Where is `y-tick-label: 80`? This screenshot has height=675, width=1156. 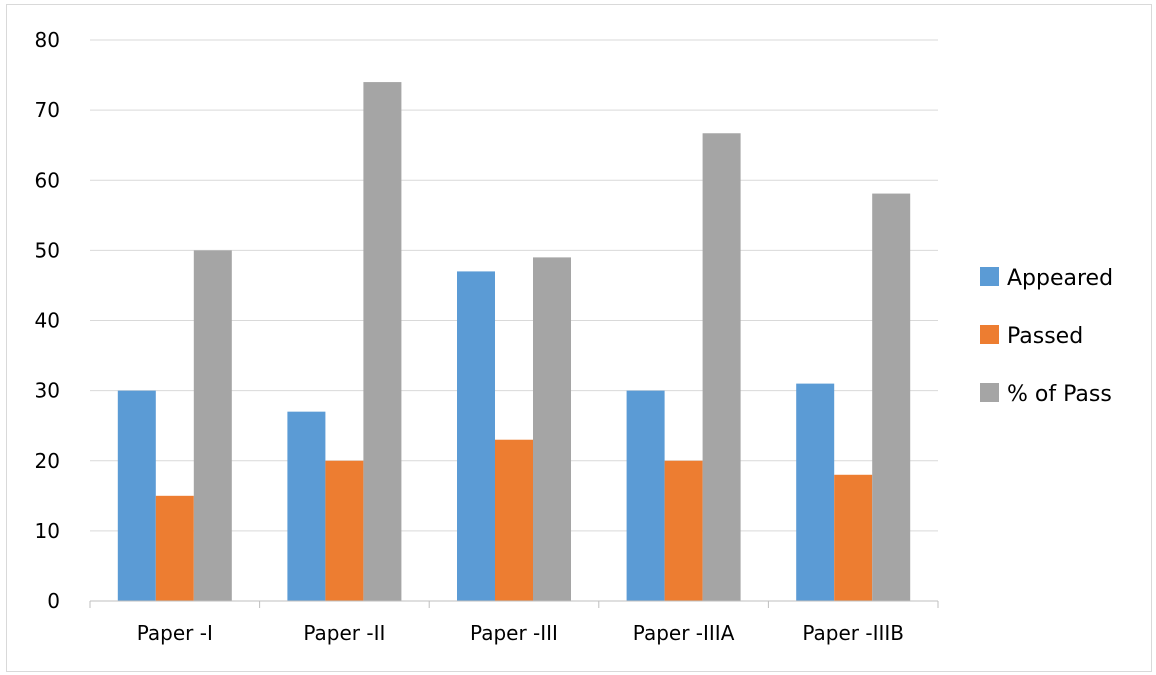
y-tick-label: 80 is located at coordinates (47, 40).